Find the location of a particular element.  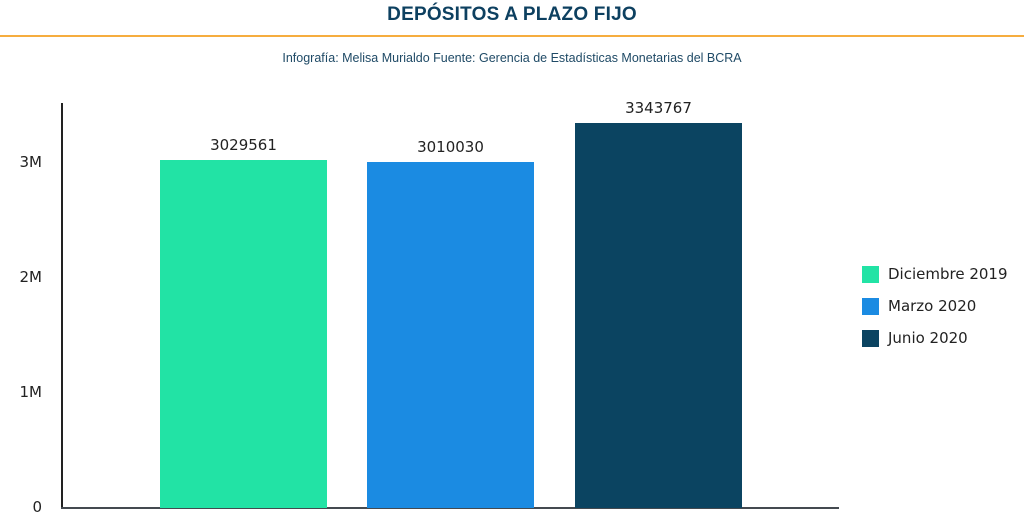

y-axis is located at coordinates (62, 306).